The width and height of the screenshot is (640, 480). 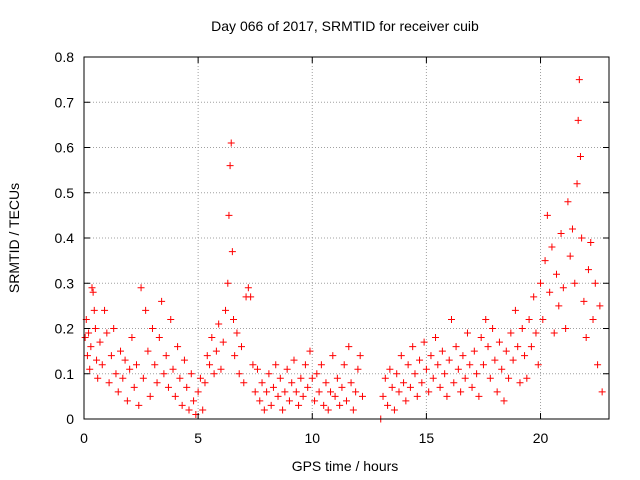 I want to click on y-tick-label: 0.4, so click(x=65, y=238).